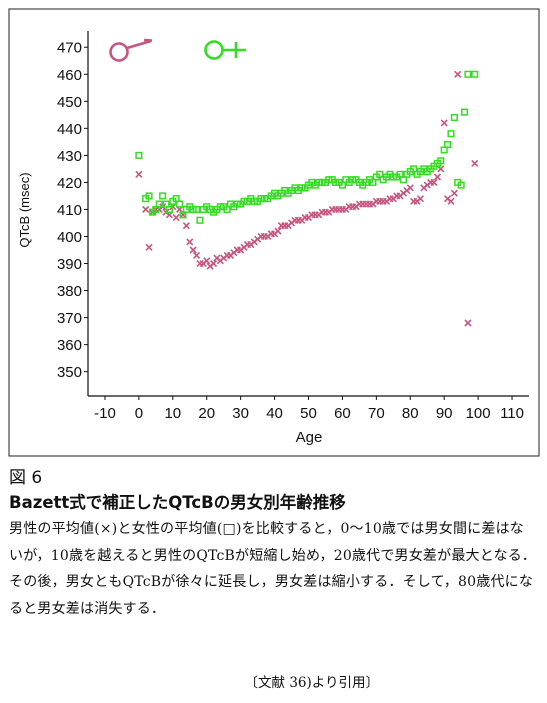 This screenshot has height=703, width=547. Describe the element at coordinates (69, 237) in the screenshot. I see `y-tick-label: 400` at that location.